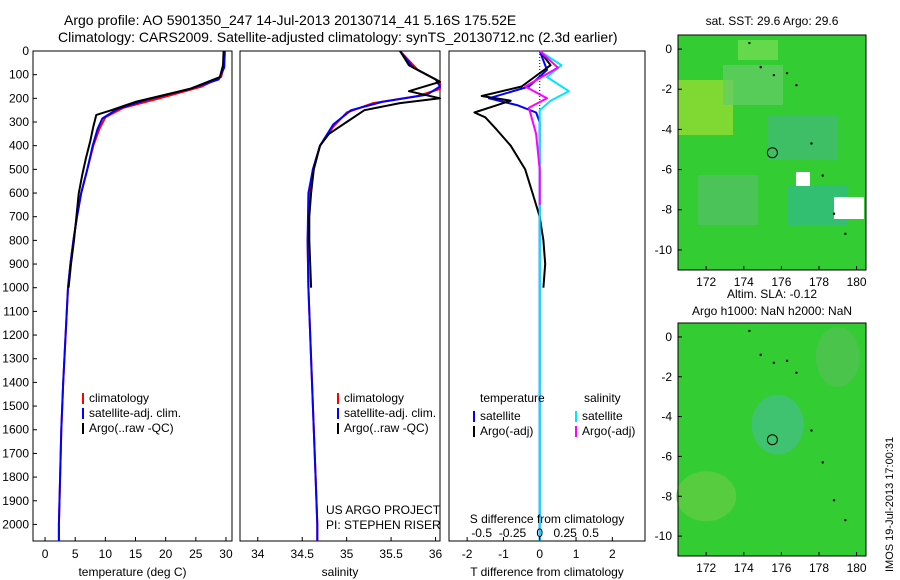 Image resolution: width=900 pixels, height=580 pixels. Describe the element at coordinates (19, 122) in the screenshot. I see `temperature-ytick-label: 300` at that location.